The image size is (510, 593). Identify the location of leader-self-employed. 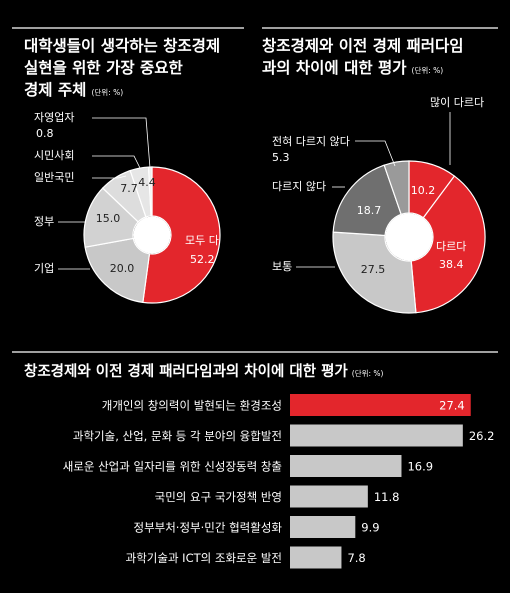
(121, 143).